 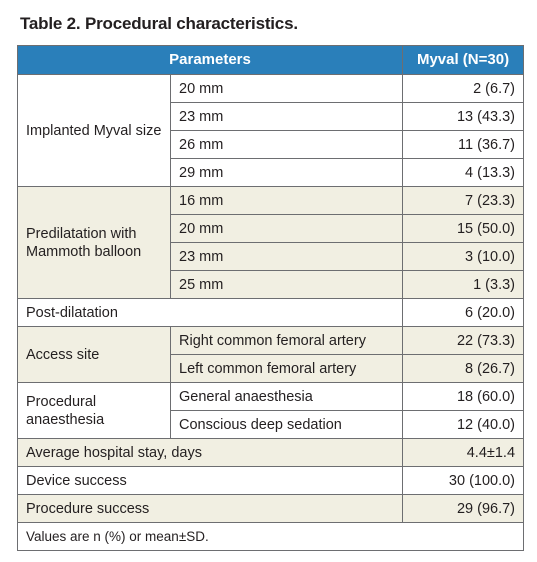 What do you see at coordinates (159, 23) in the screenshot?
I see `table-caption: Table 2. Procedural characteristics.` at bounding box center [159, 23].